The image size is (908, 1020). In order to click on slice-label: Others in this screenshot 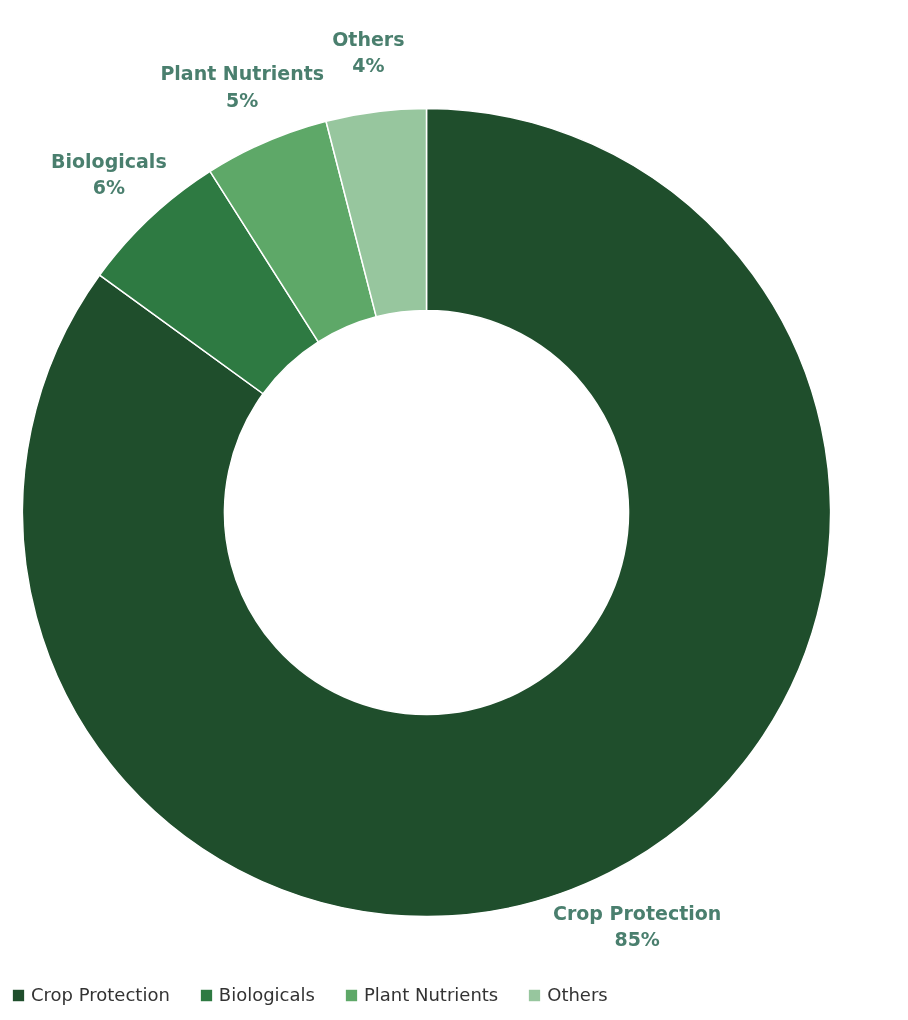, I will do `click(368, 38)`.